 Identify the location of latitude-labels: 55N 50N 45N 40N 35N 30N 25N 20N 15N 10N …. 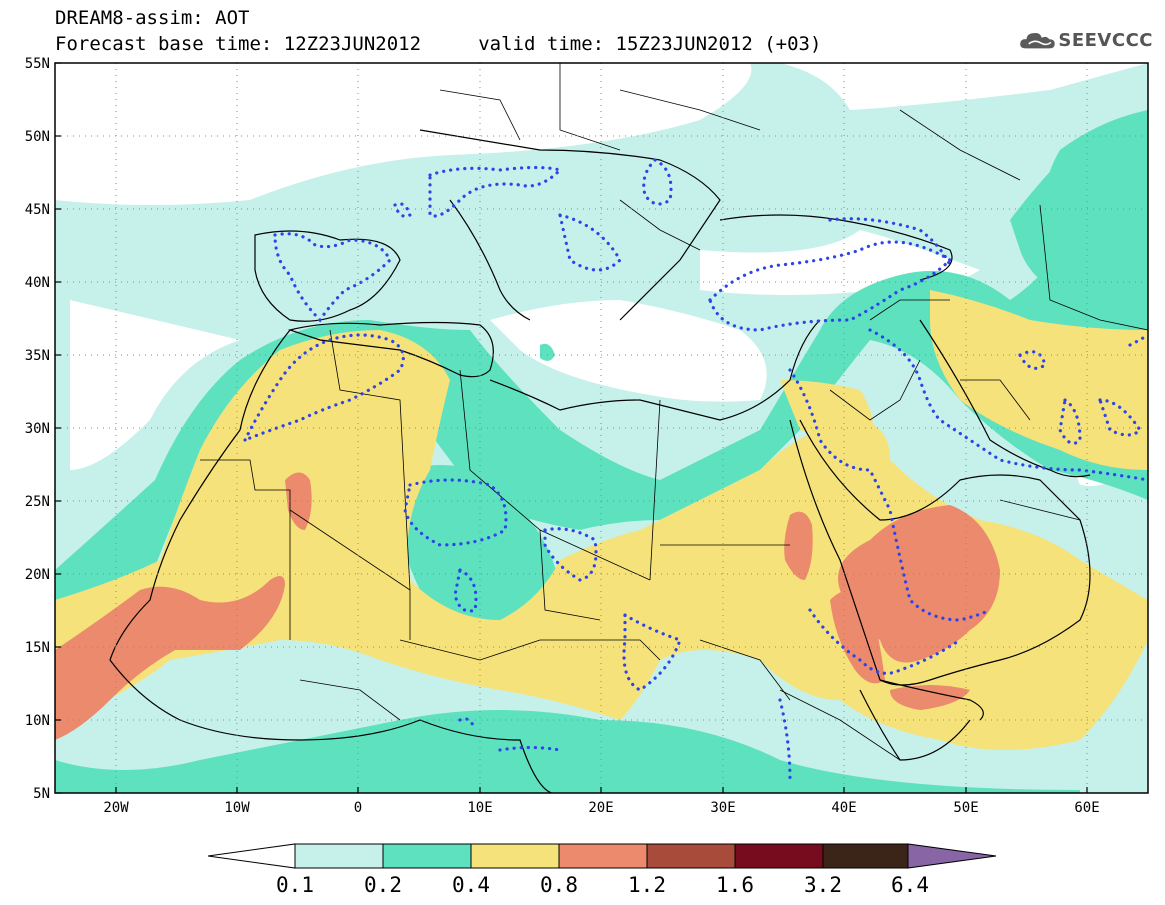
(37, 429).